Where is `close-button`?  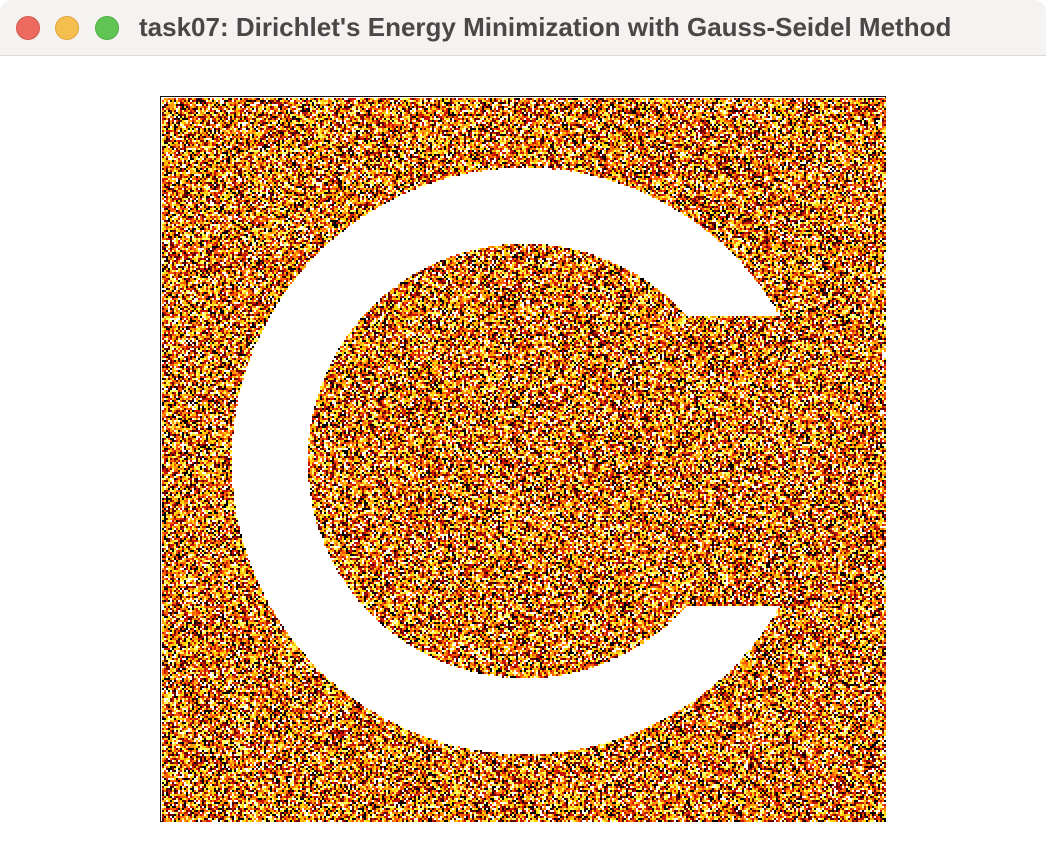 close-button is located at coordinates (28, 28).